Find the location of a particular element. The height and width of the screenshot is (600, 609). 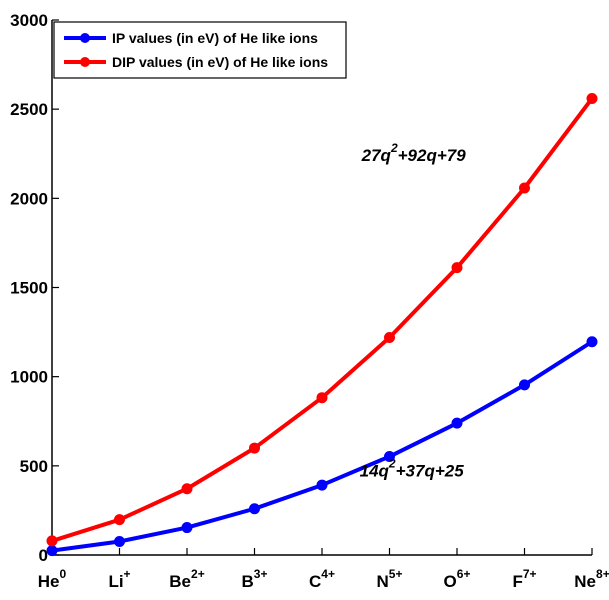

x-tick-label: O6+ is located at coordinates (457, 579).